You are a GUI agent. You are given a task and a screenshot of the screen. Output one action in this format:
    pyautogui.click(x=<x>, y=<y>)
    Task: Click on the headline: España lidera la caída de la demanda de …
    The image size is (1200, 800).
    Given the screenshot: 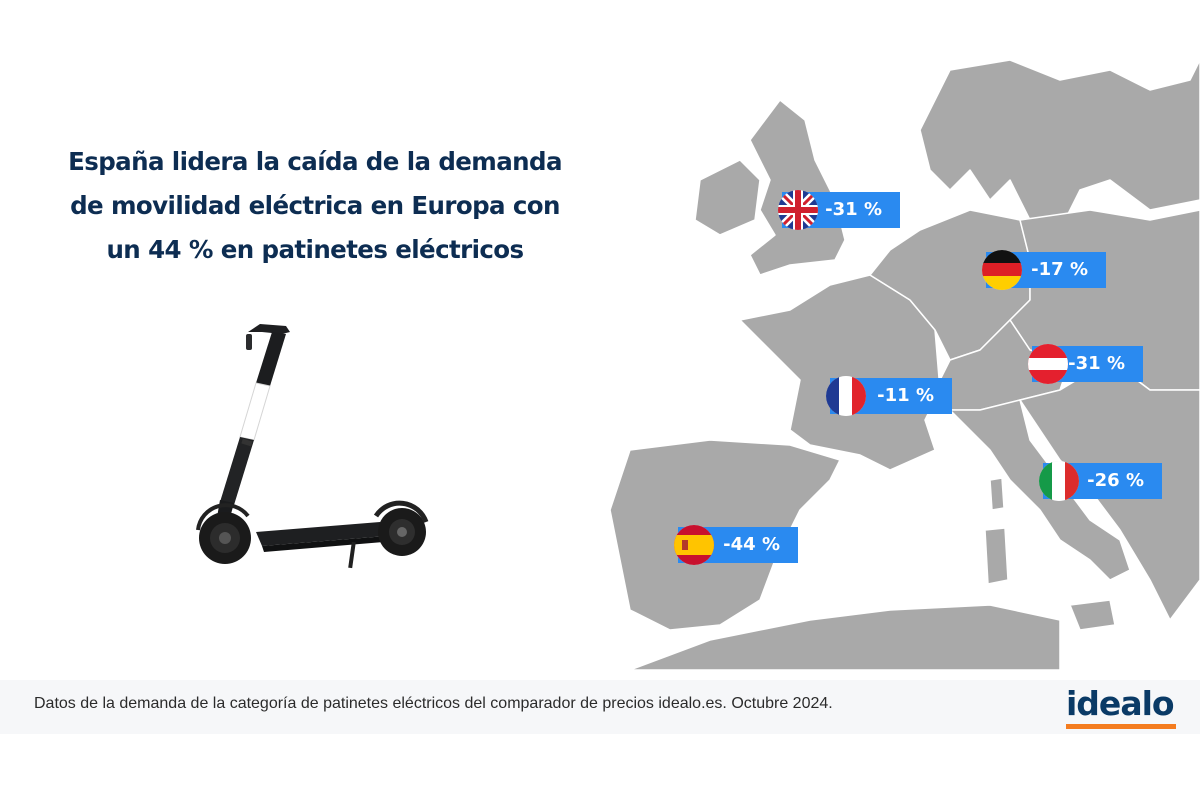 What is the action you would take?
    pyautogui.click(x=315, y=206)
    